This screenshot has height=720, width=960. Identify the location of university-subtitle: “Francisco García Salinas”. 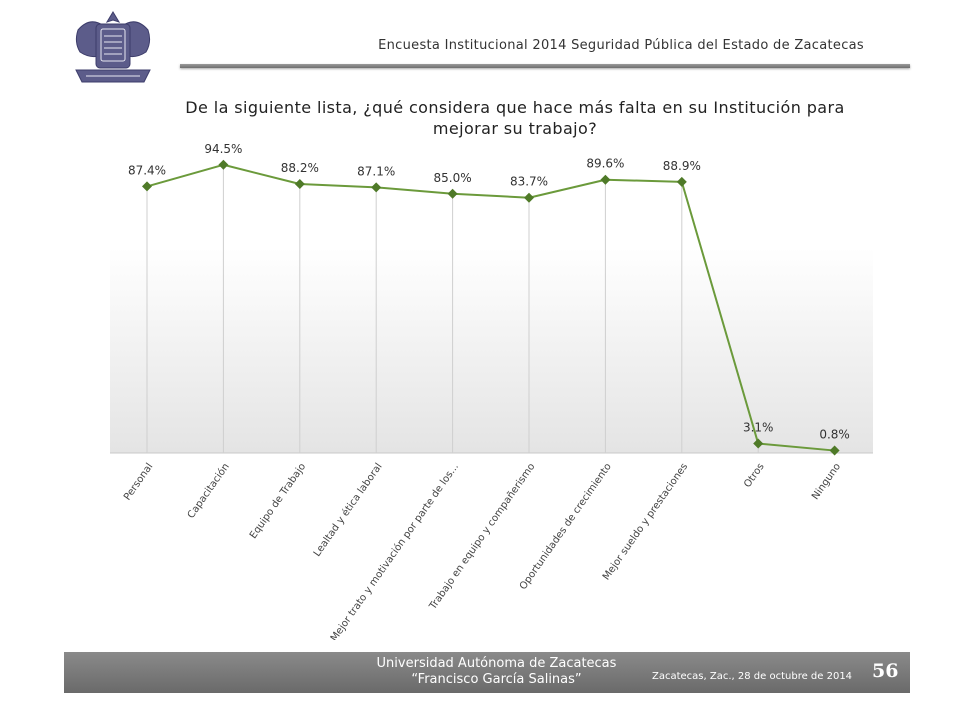
(496, 679).